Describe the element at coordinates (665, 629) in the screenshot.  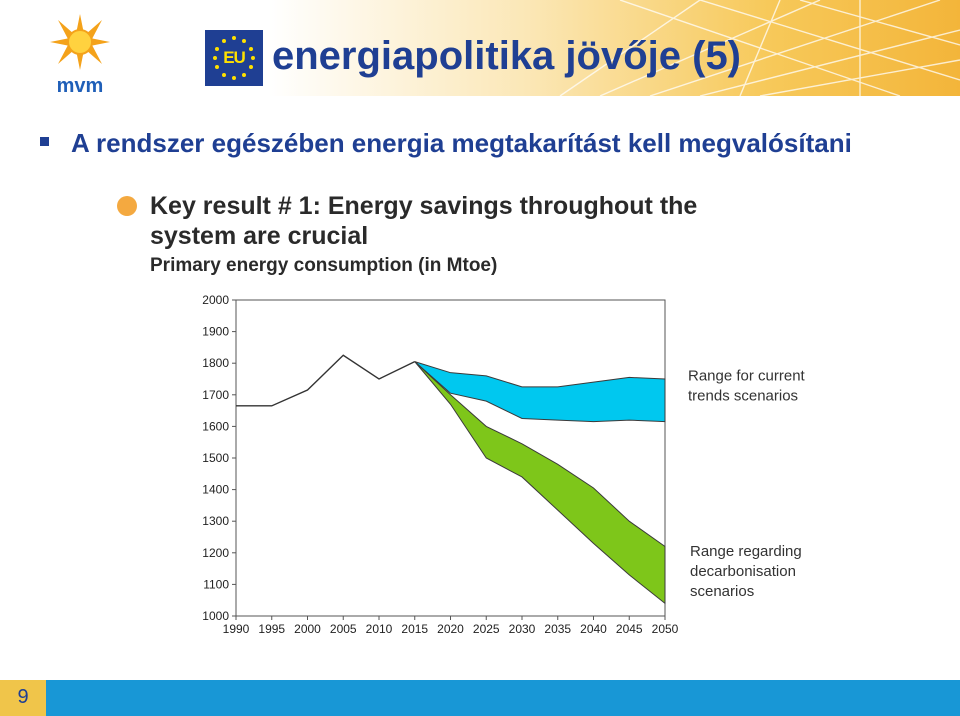
I see `x-tick-label: 2050` at that location.